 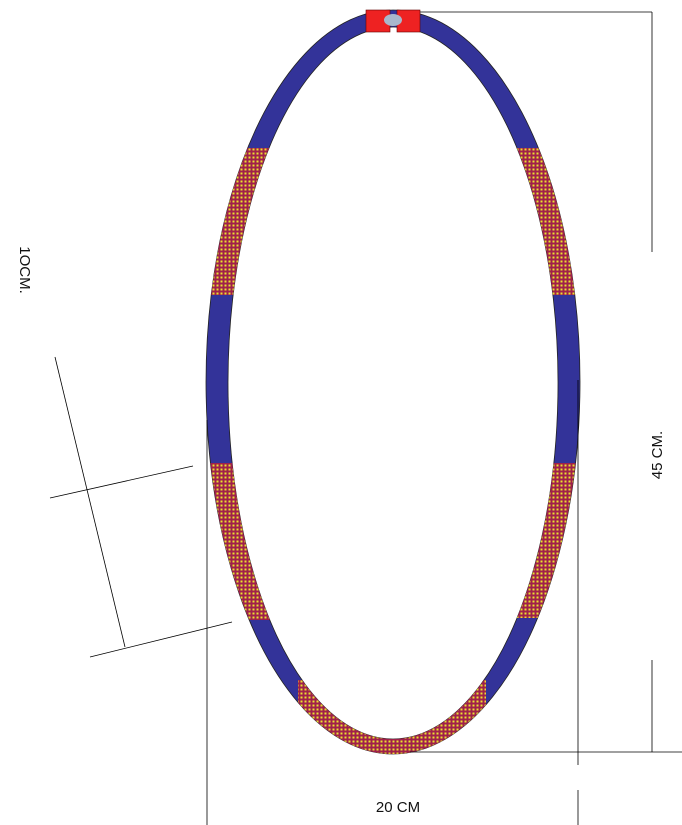 What do you see at coordinates (657, 455) in the screenshot?
I see `height-label: 45 CM.` at bounding box center [657, 455].